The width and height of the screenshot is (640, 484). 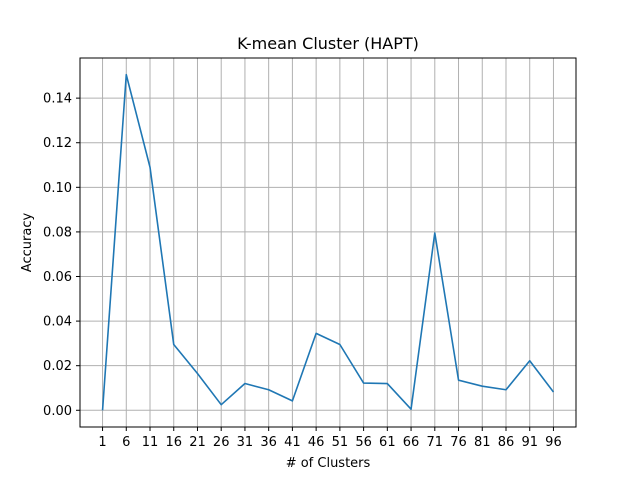 What do you see at coordinates (57, 99) in the screenshot?
I see `y-tick-label: 0.14` at bounding box center [57, 99].